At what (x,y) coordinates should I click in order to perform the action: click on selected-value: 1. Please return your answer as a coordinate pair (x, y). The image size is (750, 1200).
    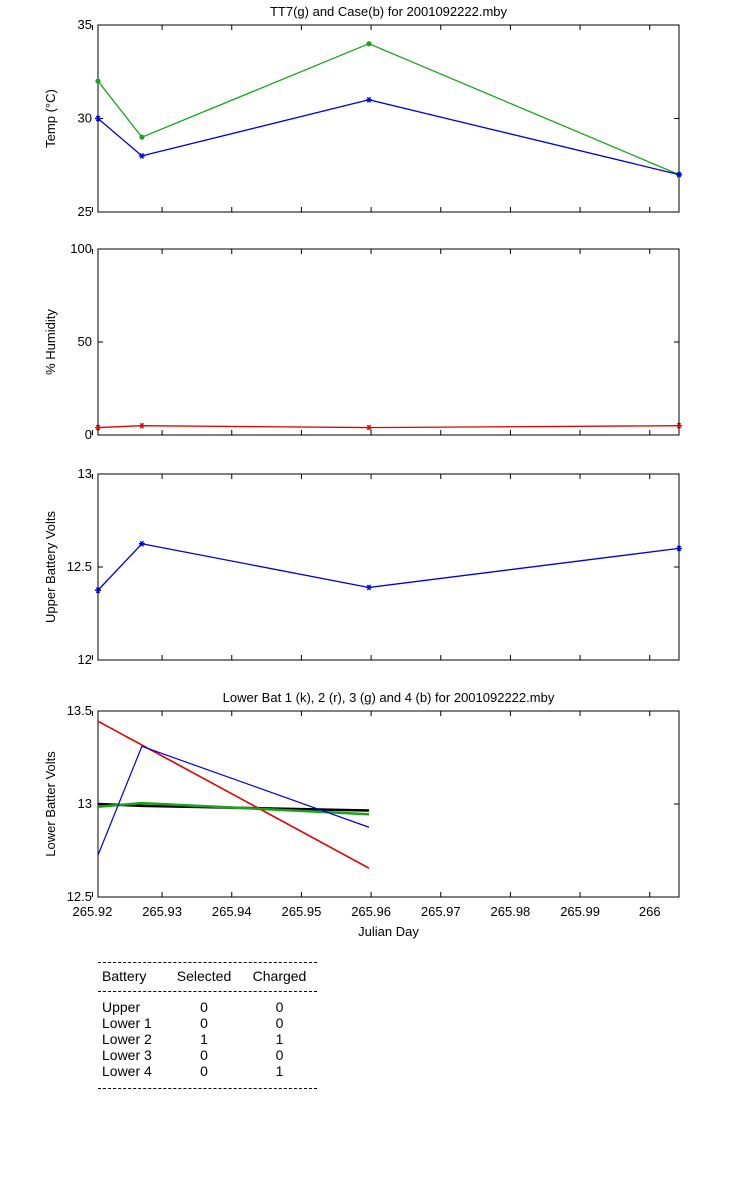
    Looking at the image, I should click on (204, 1039).